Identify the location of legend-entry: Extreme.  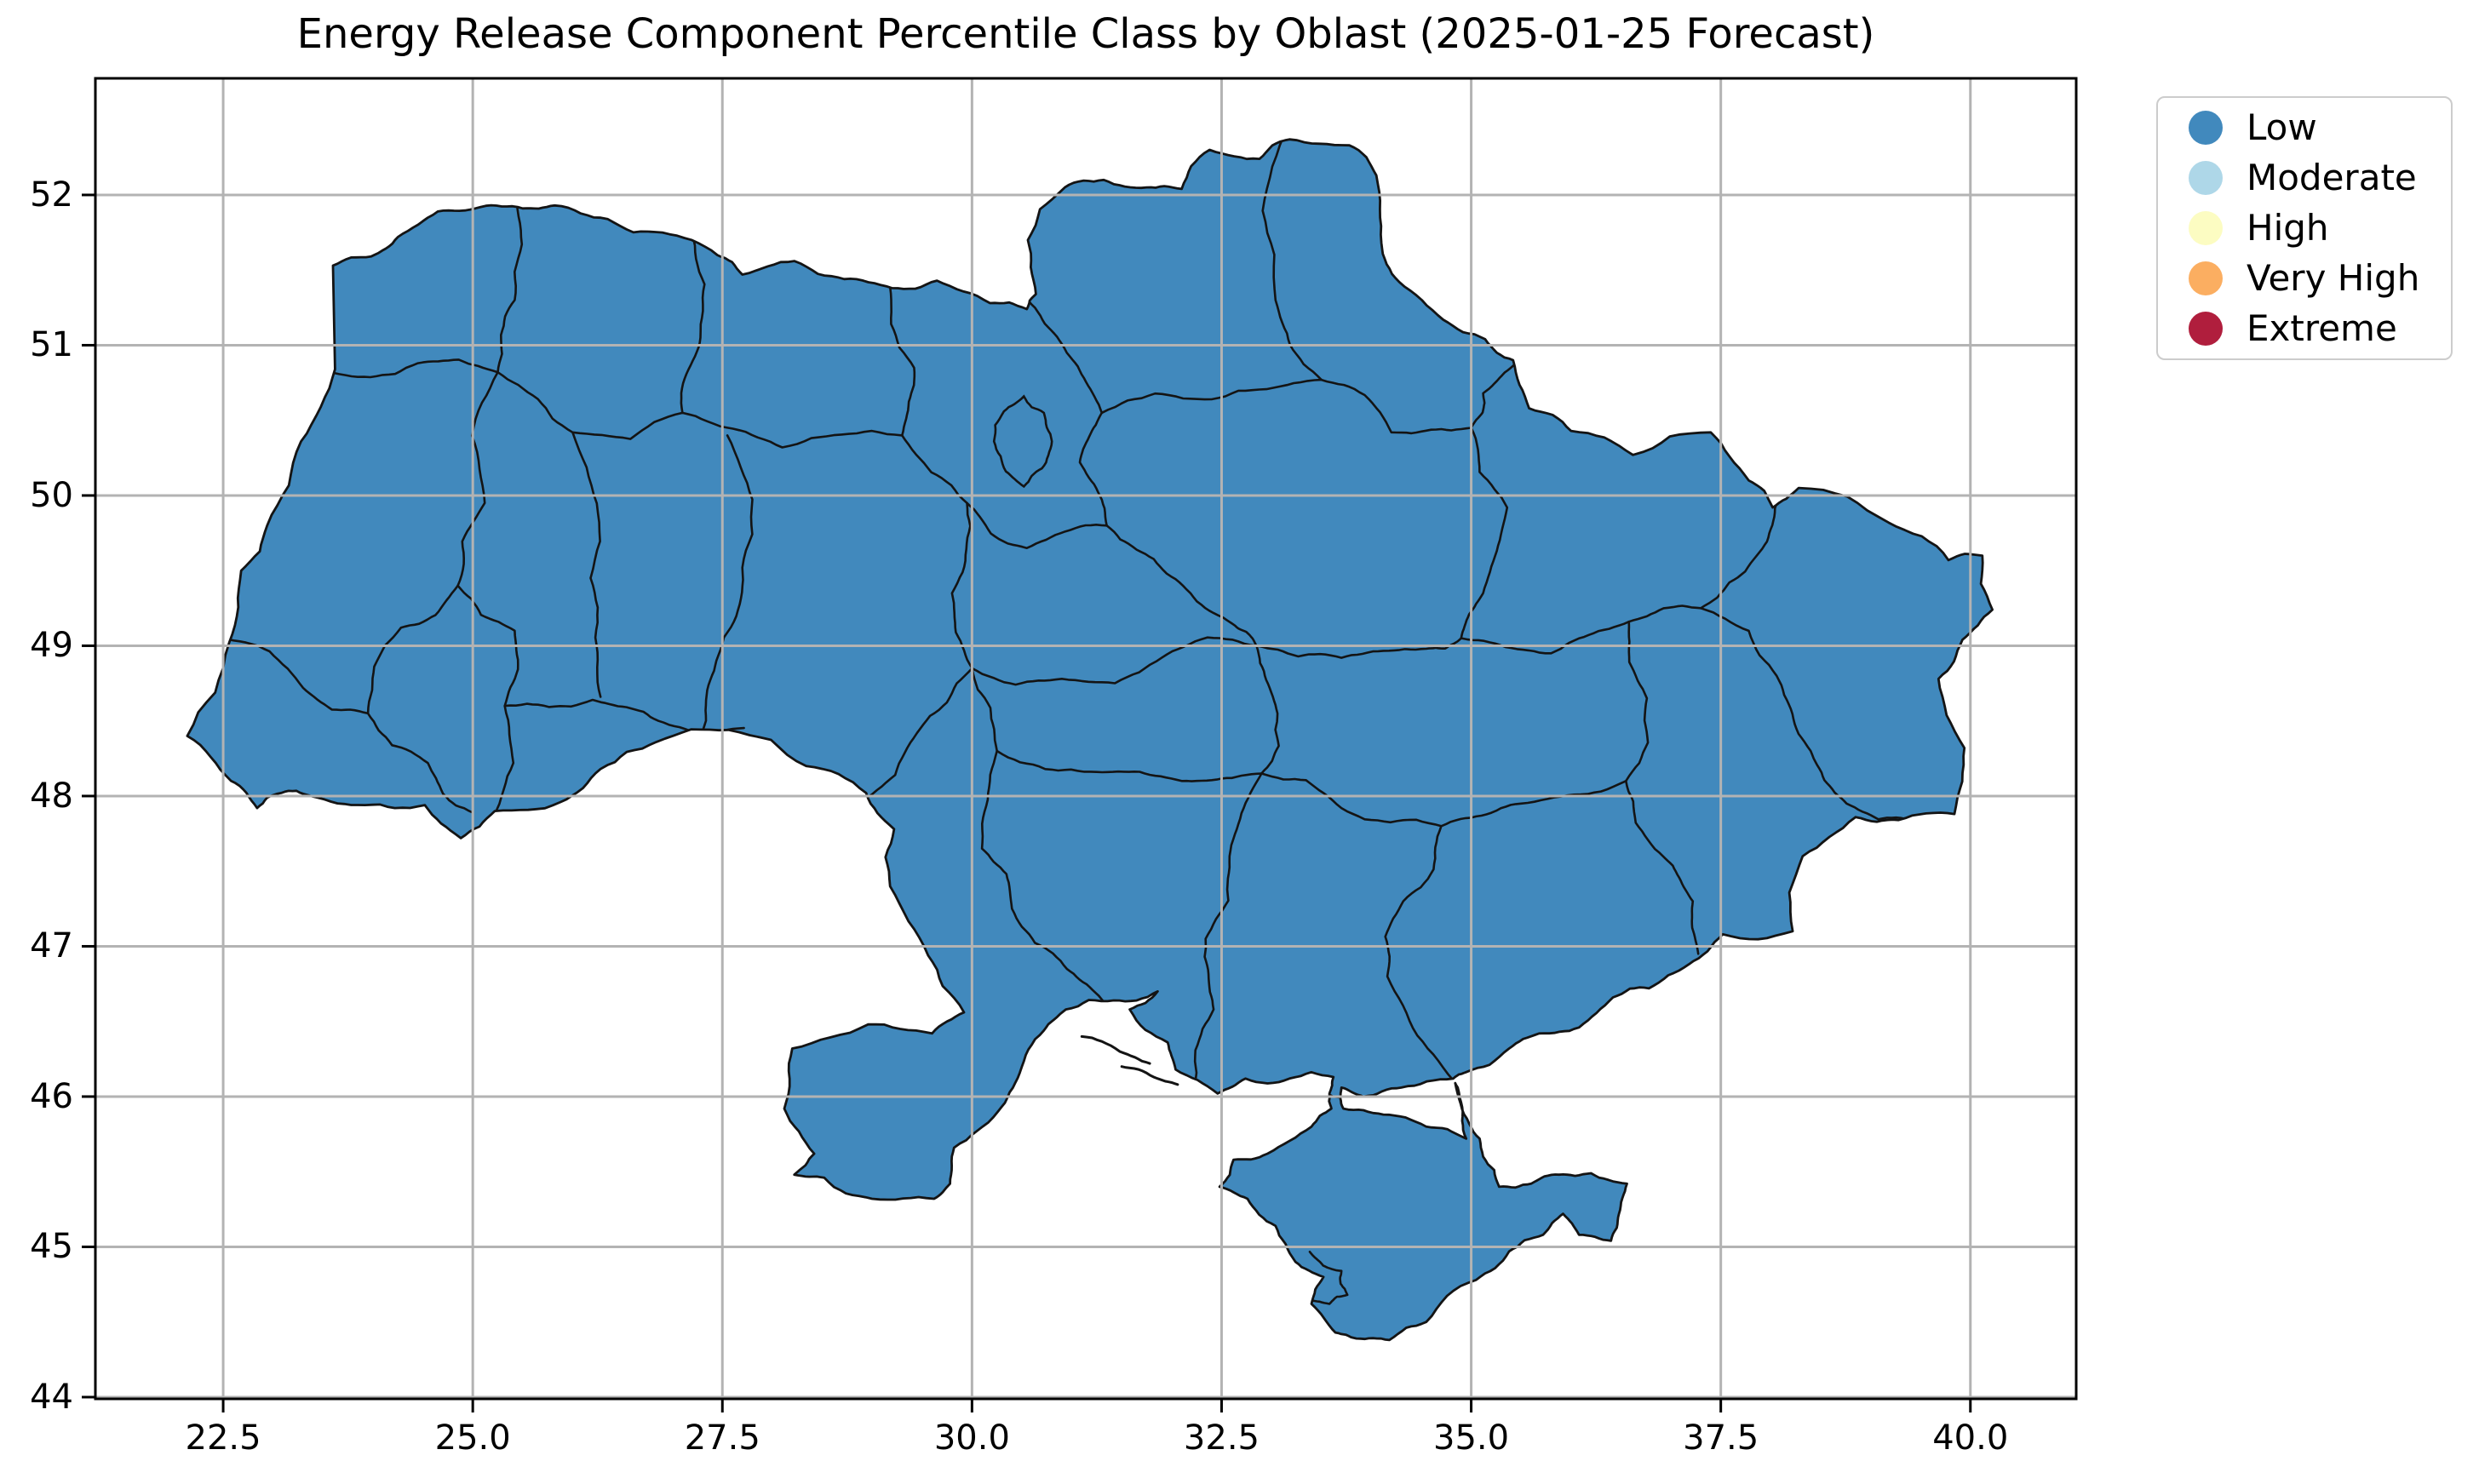
(2304, 328).